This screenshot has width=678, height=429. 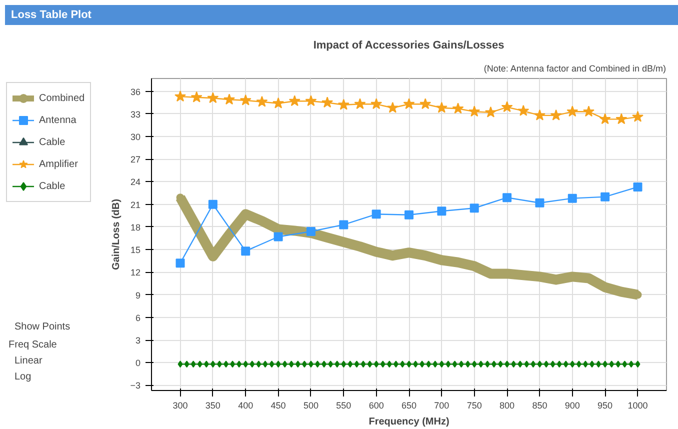 What do you see at coordinates (51, 15) in the screenshot?
I see `text: Loss Table Plot` at bounding box center [51, 15].